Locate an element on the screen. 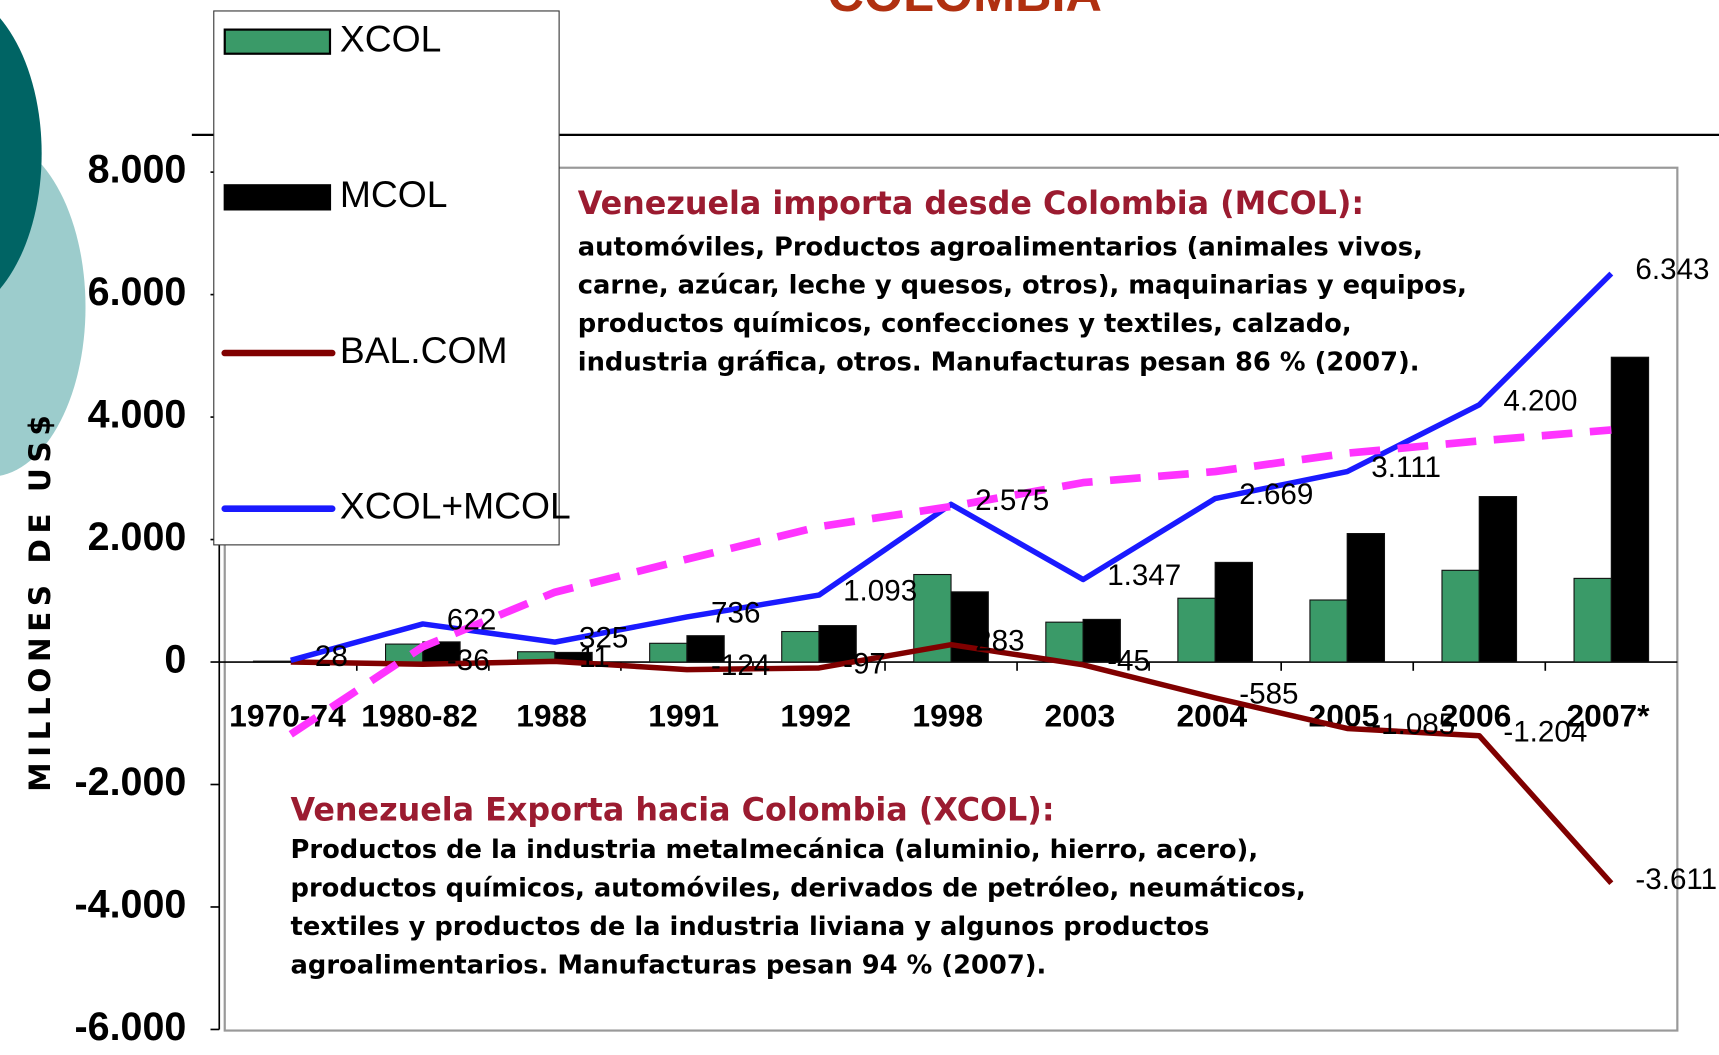  legend-box is located at coordinates (386, 278).